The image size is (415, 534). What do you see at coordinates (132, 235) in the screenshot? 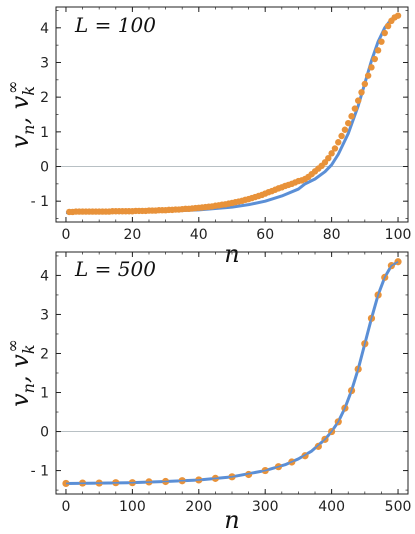
I see `x-tick-label: 20` at bounding box center [132, 235].